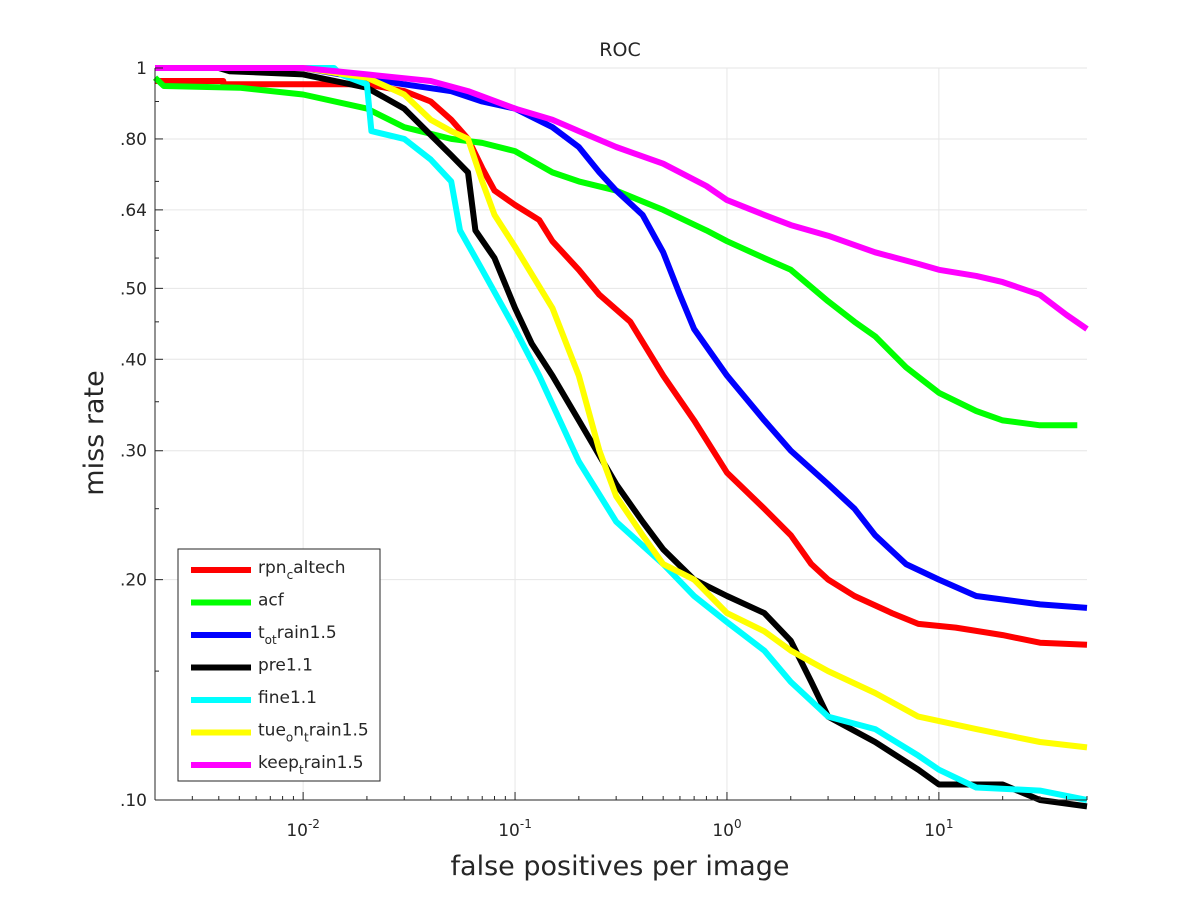 Image resolution: width=1200 pixels, height=904 pixels. I want to click on x-tick-label: 10⁰, so click(726, 829).